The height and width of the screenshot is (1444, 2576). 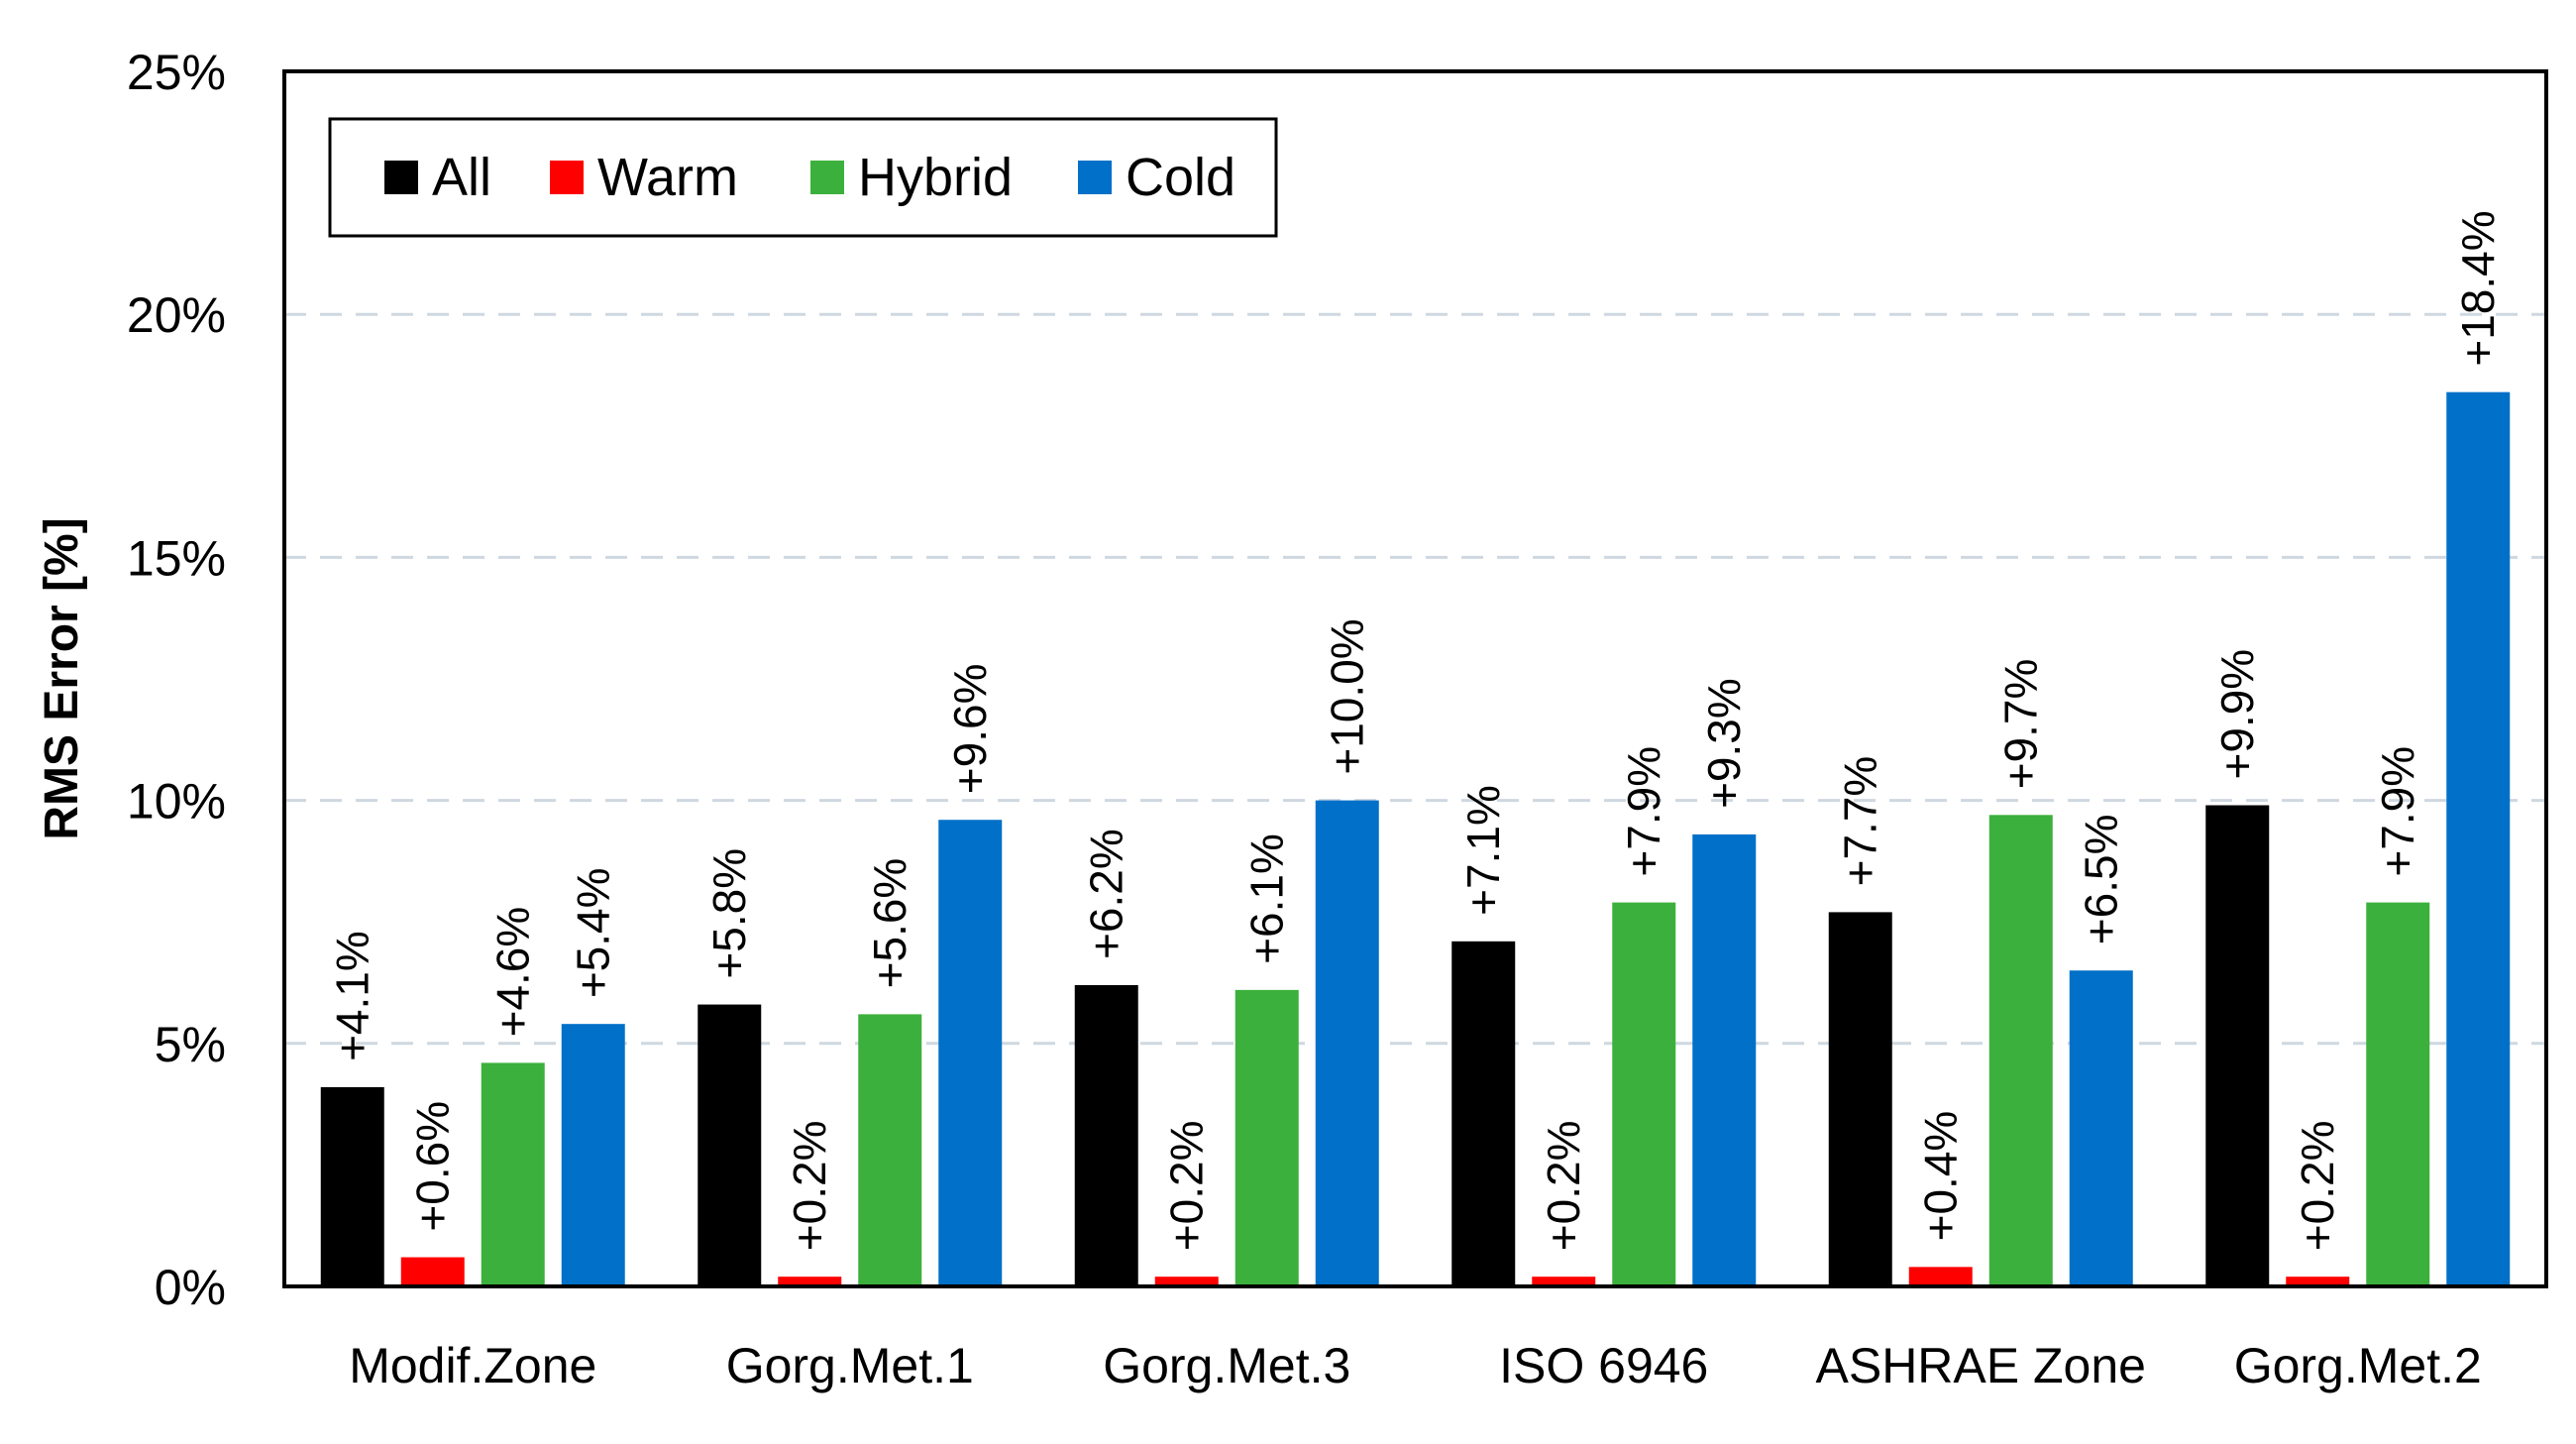 I want to click on legend-label-all: All, so click(x=461, y=178).